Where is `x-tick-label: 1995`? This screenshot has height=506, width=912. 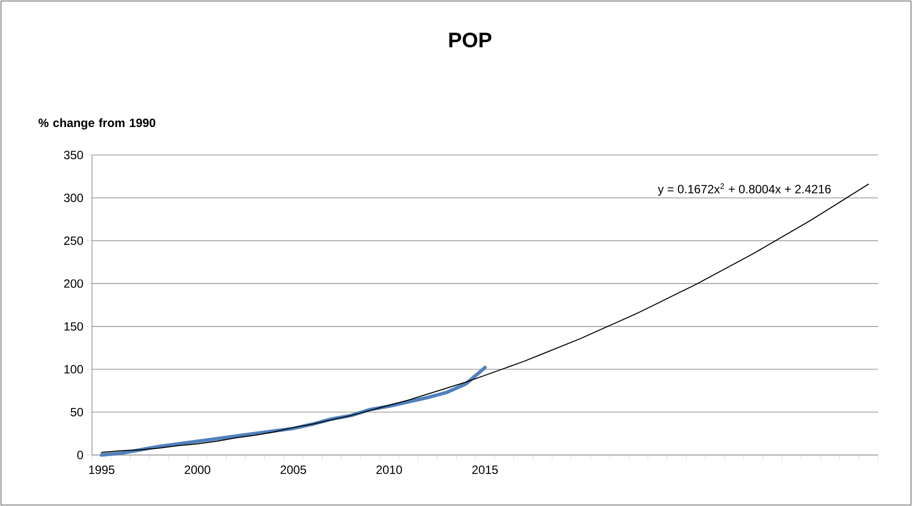
x-tick-label: 1995 is located at coordinates (101, 470).